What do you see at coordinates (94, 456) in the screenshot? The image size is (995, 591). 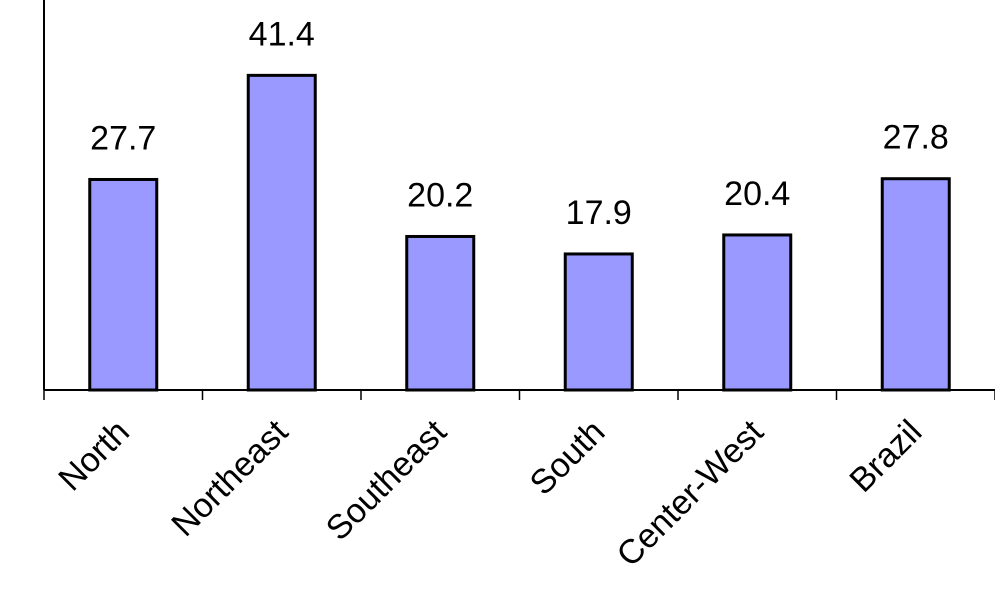 I see `category-label-north: North` at bounding box center [94, 456].